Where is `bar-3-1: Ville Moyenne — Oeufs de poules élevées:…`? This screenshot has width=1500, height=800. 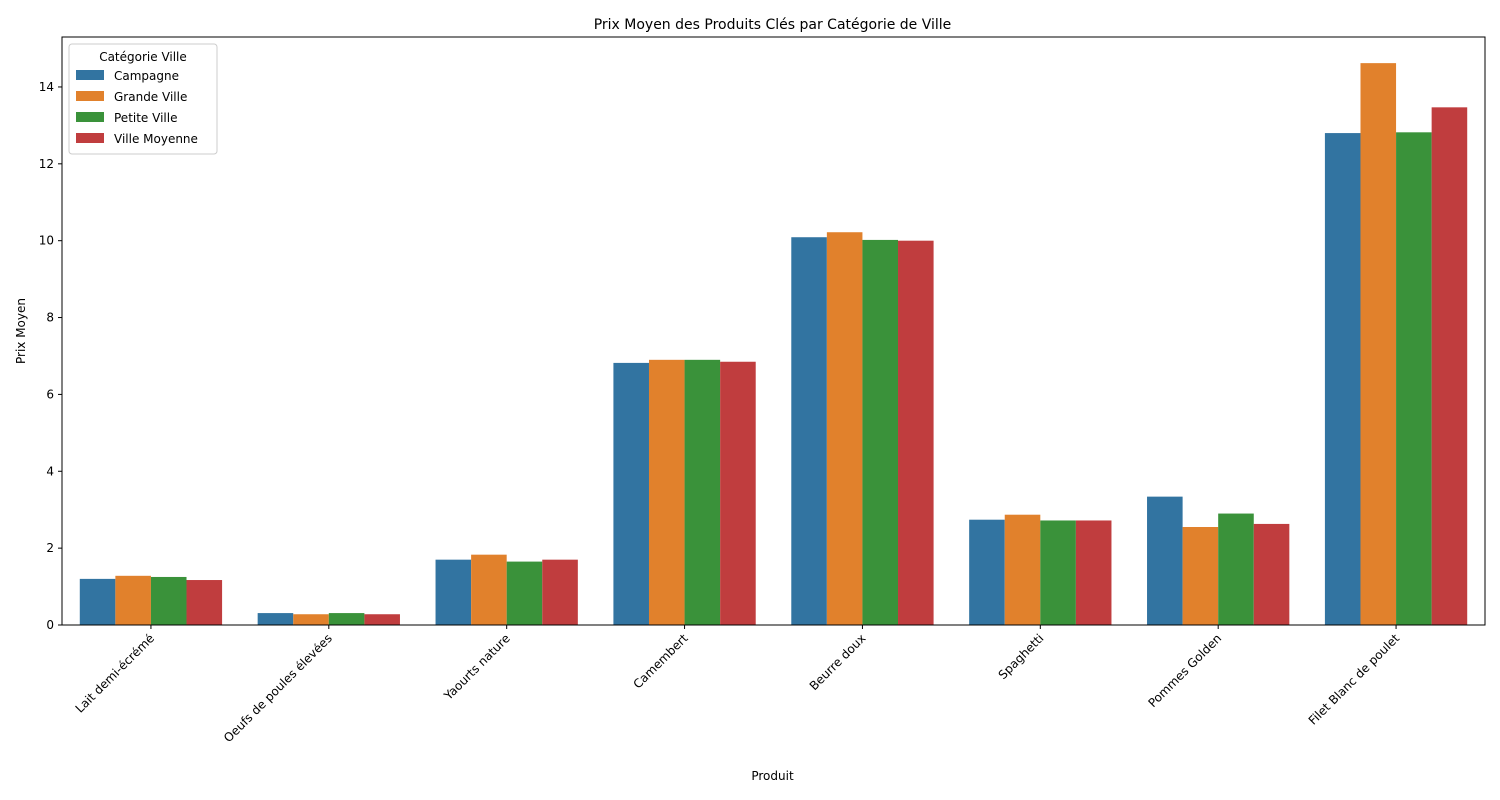
bar-3-1: Ville Moyenne — Oeufs de poules élevées:… is located at coordinates (382, 619).